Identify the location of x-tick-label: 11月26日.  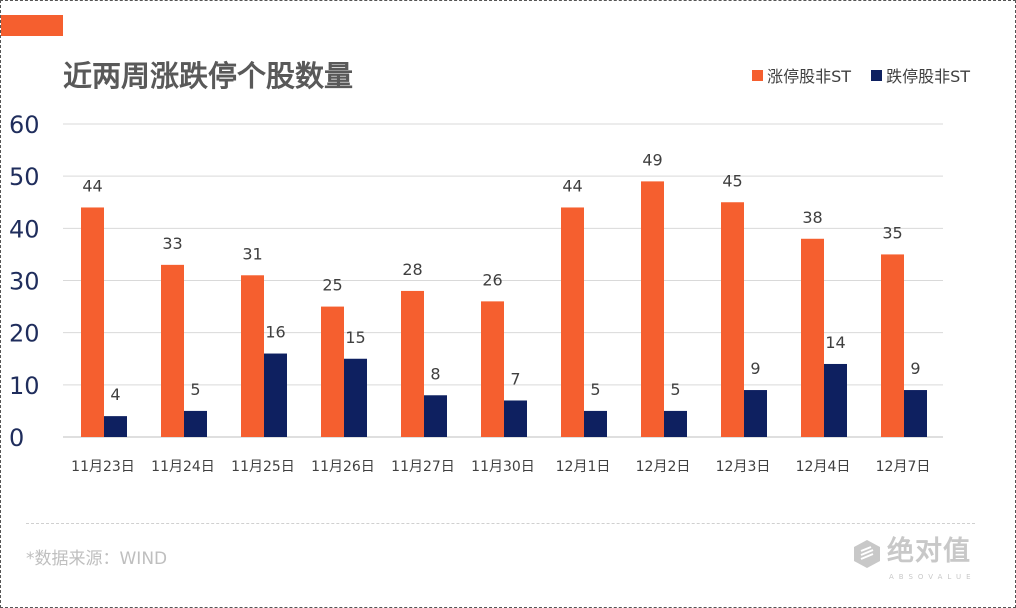
(343, 467).